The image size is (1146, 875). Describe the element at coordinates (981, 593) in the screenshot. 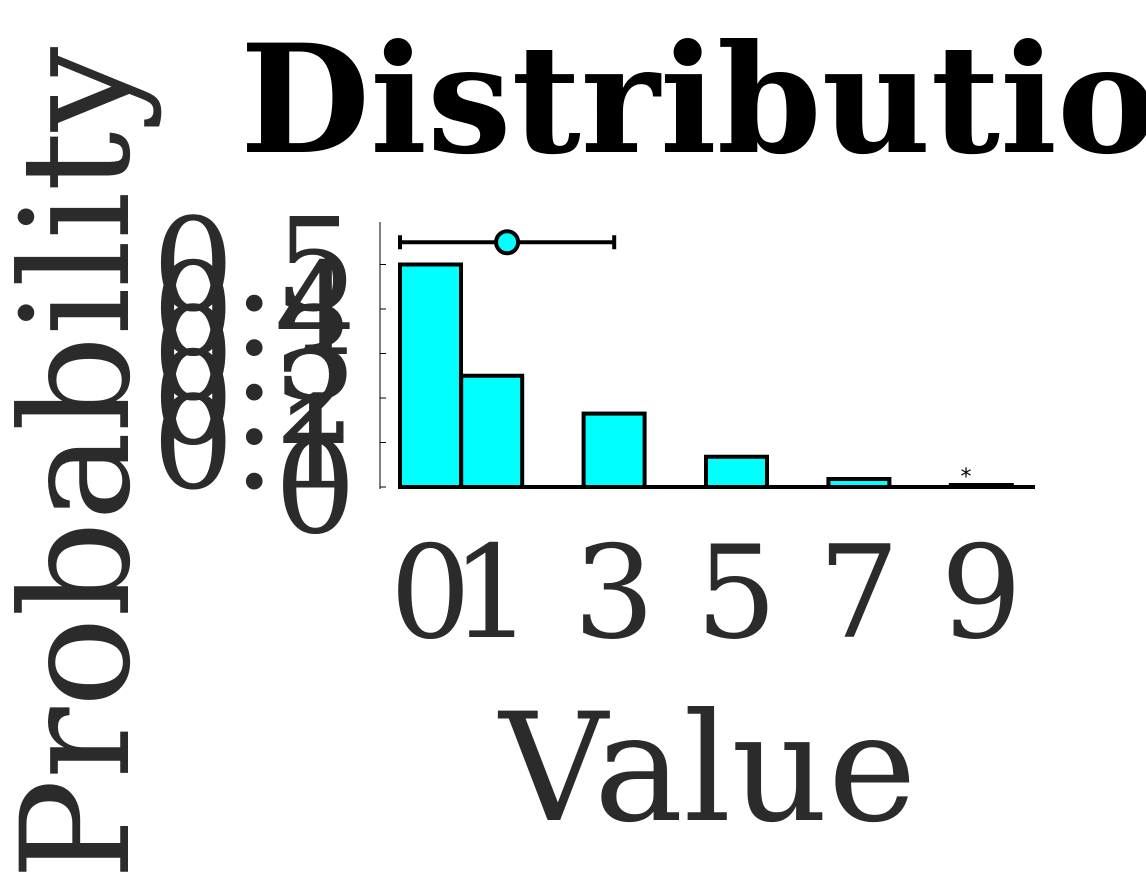

I see `x-tick-label: 9` at that location.